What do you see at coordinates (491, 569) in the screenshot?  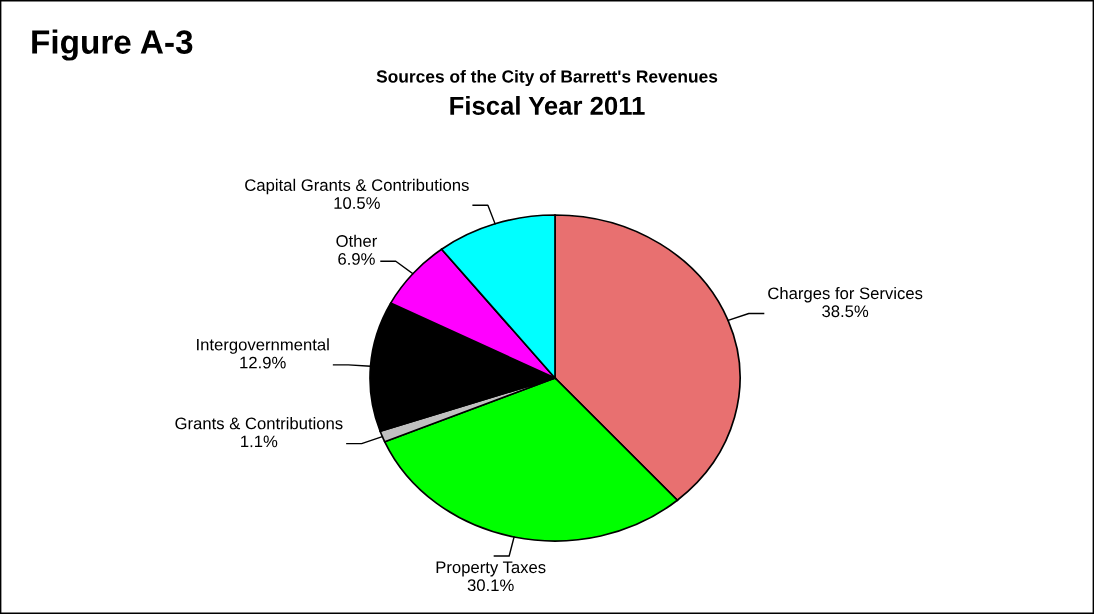 I see `slice-label: Property Taxes` at bounding box center [491, 569].